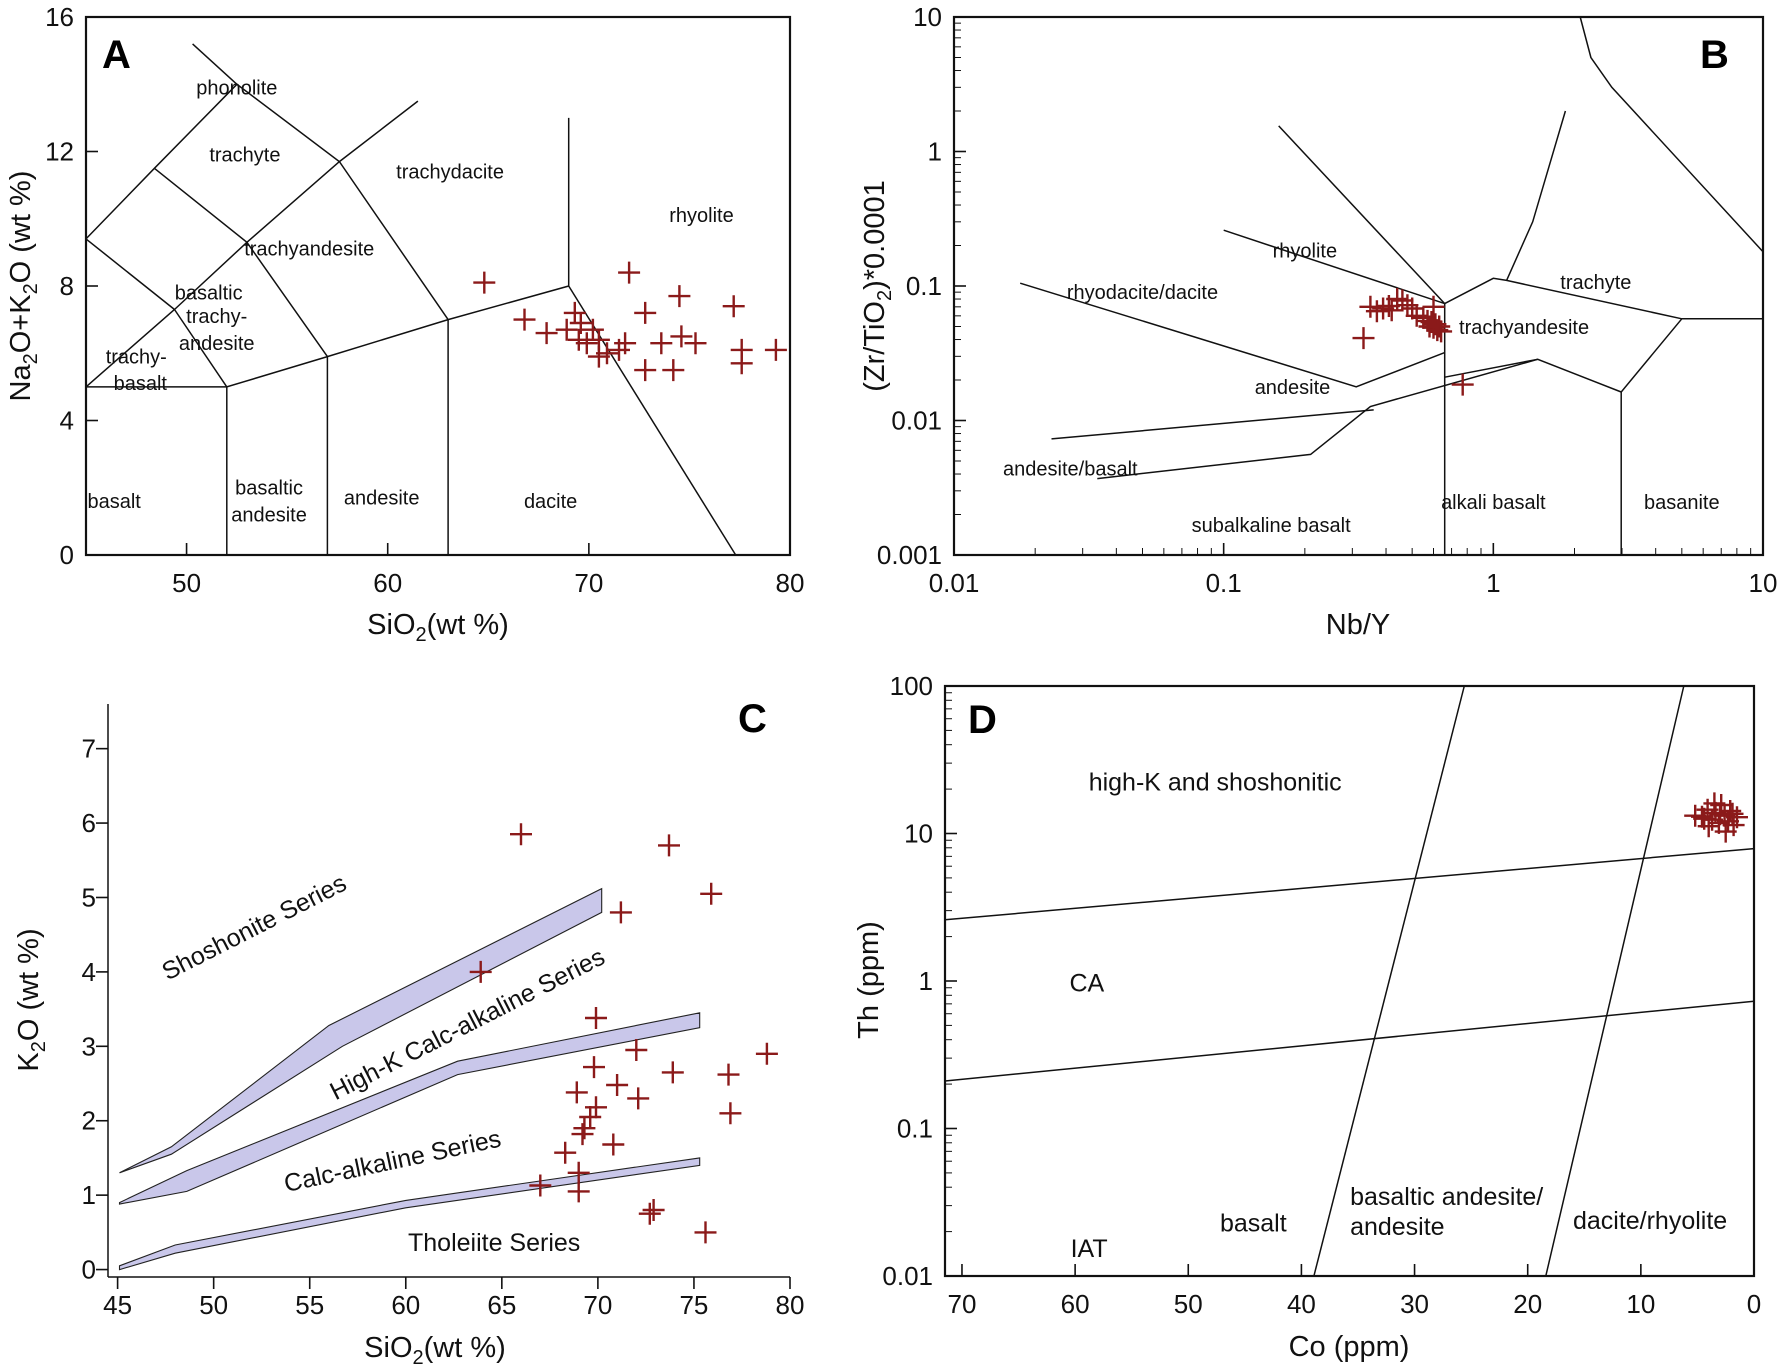 This screenshot has height=1366, width=1778. What do you see at coordinates (1714, 55) in the screenshot?
I see `panel-b-label: B` at bounding box center [1714, 55].